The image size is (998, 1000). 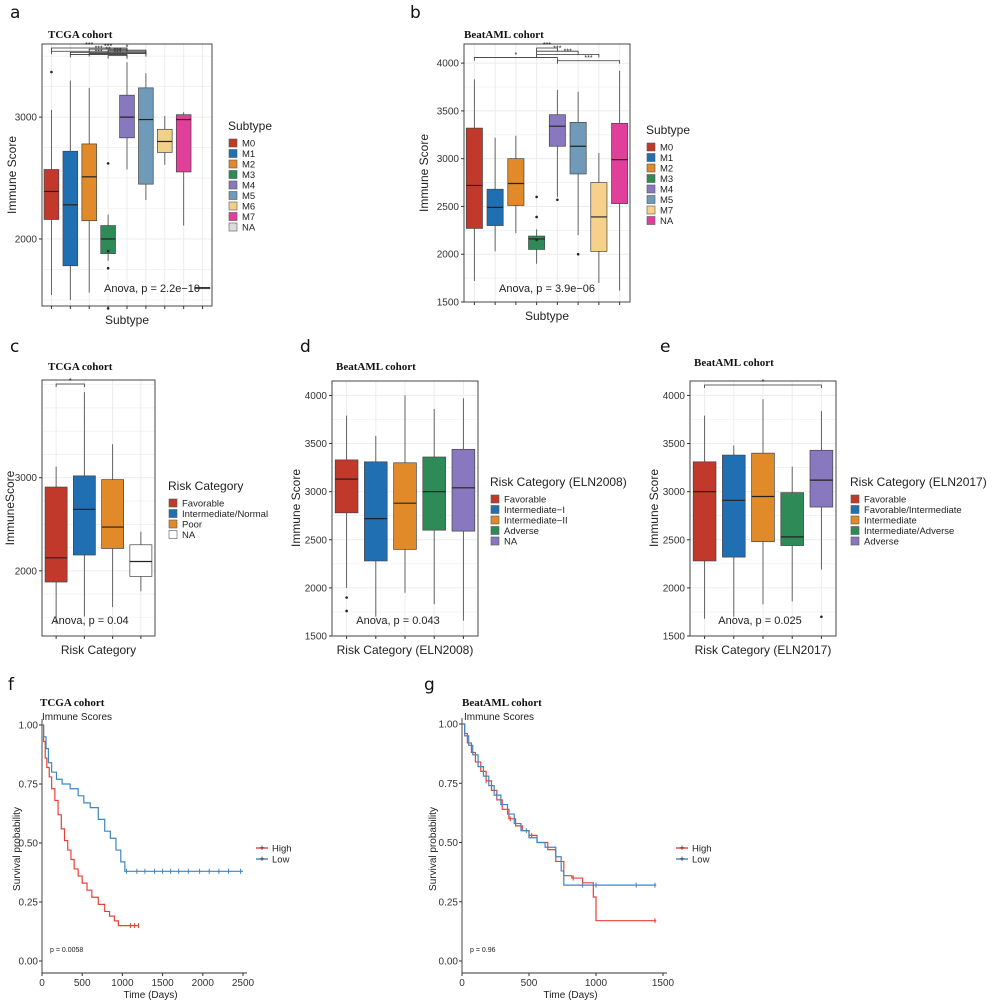 I want to click on panel-label: g, so click(x=429, y=685).